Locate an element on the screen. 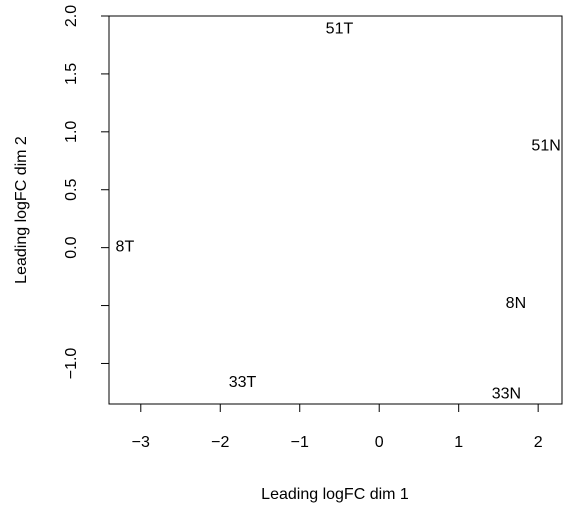 The width and height of the screenshot is (577, 508). y-tick-label: −1.0 is located at coordinates (71, 364).